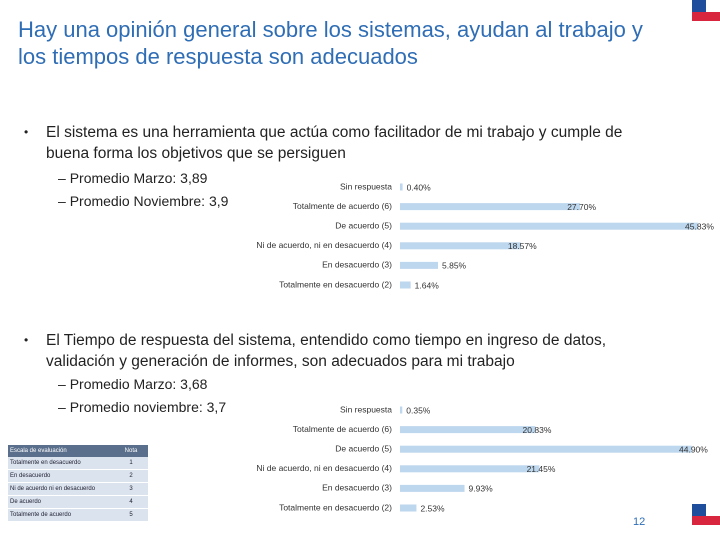 Image resolution: width=720 pixels, height=540 pixels. Describe the element at coordinates (61, 489) in the screenshot. I see `table-cell: Ni de acuerdo ni en desacuerdo` at that location.